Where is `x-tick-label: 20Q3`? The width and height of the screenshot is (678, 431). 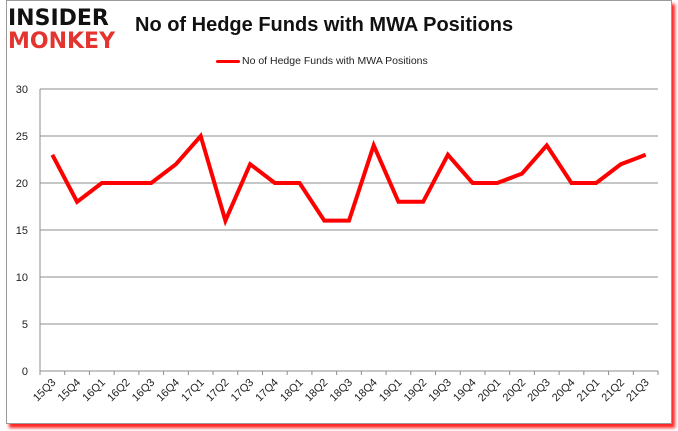 x-tick-label: 20Q3 is located at coordinates (539, 391).